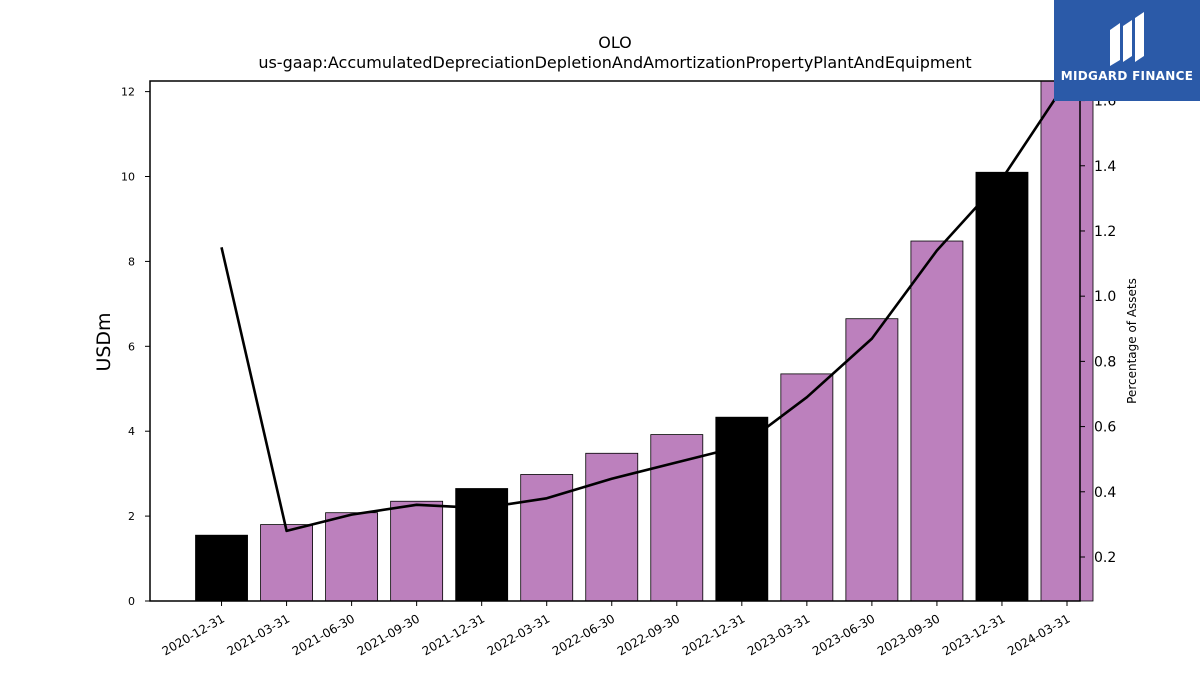  What do you see at coordinates (583, 634) in the screenshot?
I see `x-tick-label: 2022-06-30` at bounding box center [583, 634].